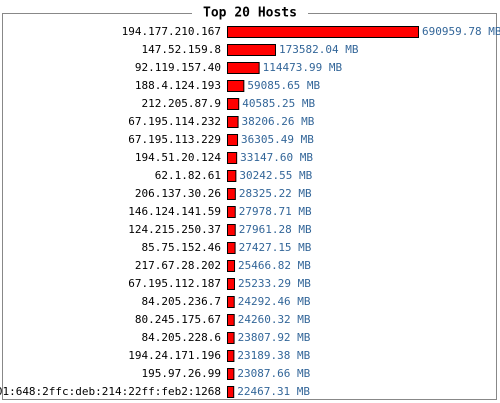  Describe the element at coordinates (275, 211) in the screenshot. I see `value-label: 27978.71 MB` at that location.